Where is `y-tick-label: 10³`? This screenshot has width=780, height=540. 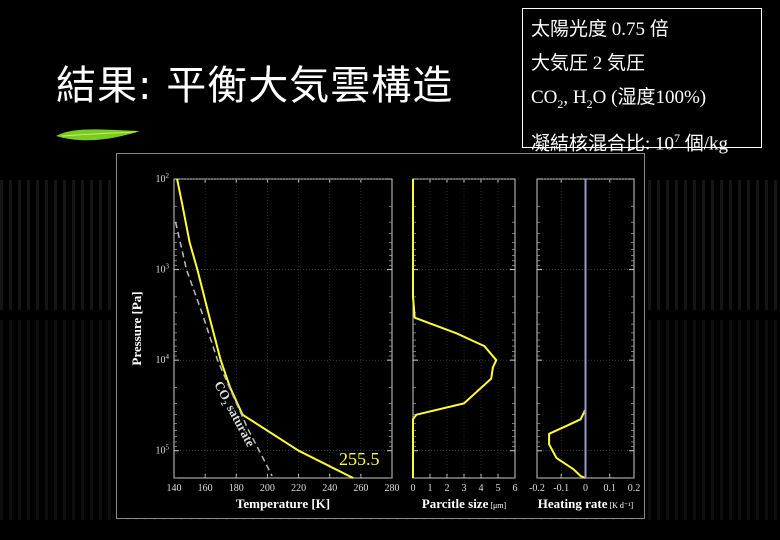
y-tick-label: 10³ is located at coordinates (163, 269).